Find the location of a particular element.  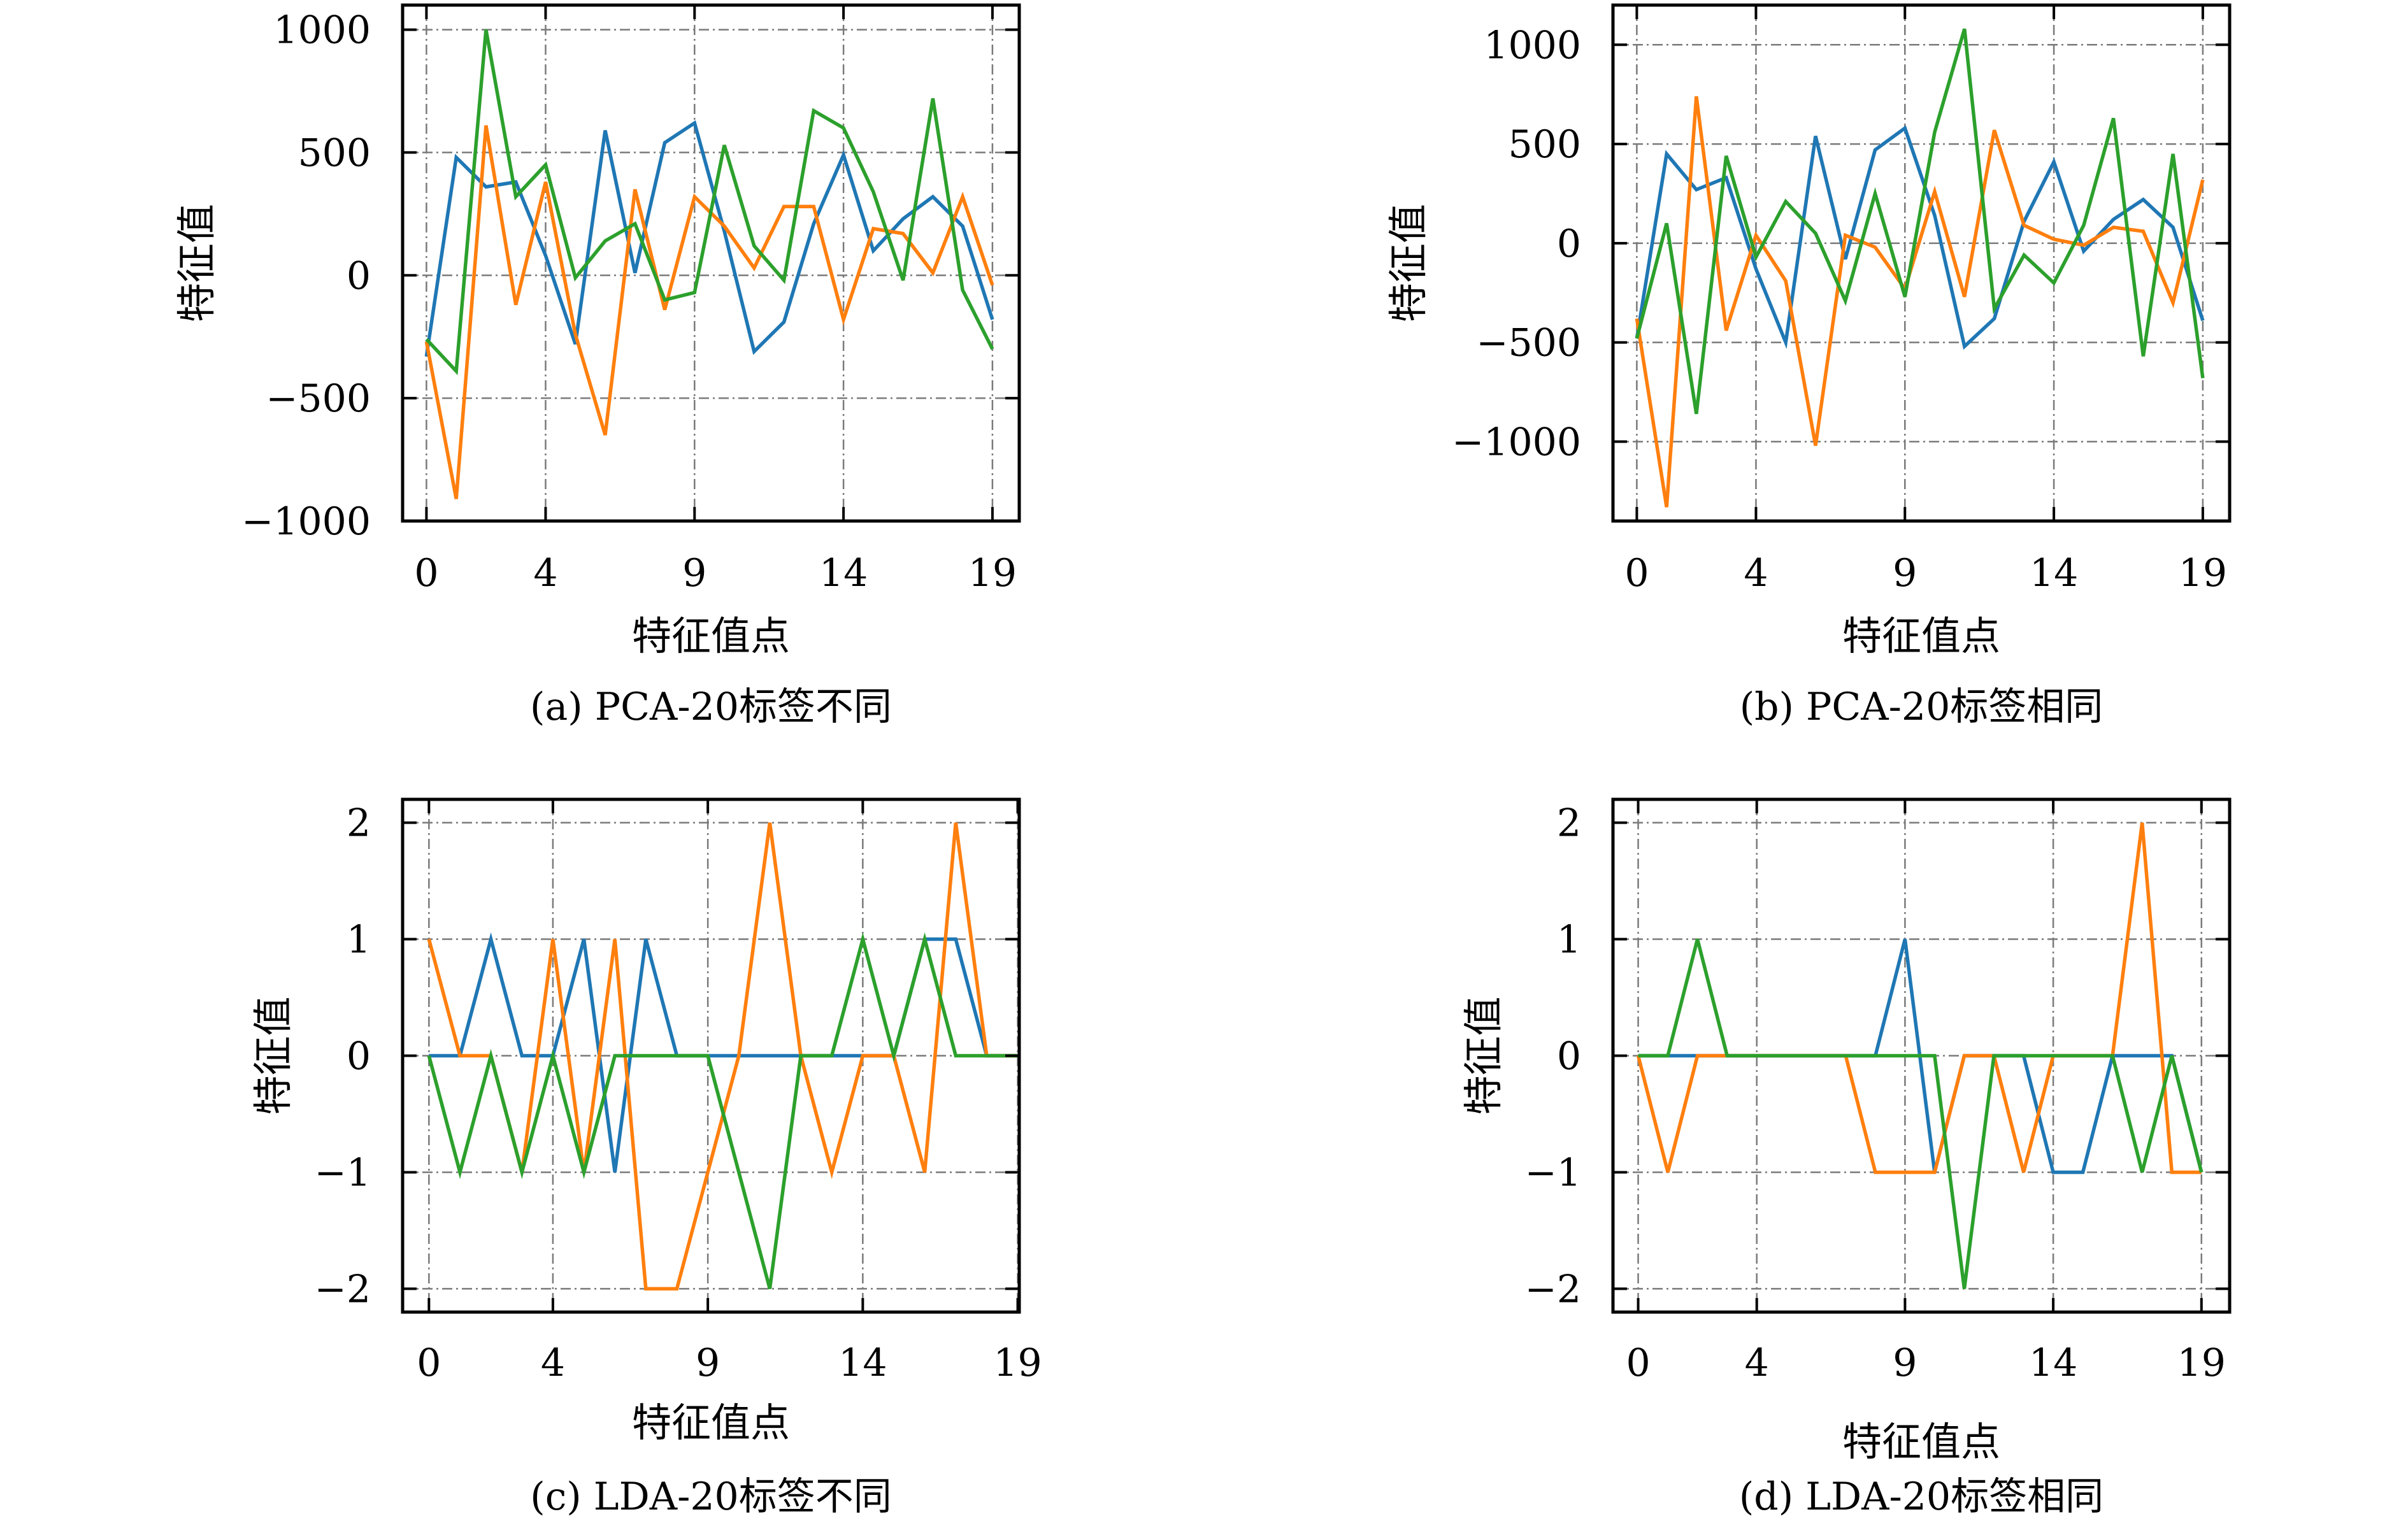

panel-caption: (c) LDA-20标签不同 is located at coordinates (710, 1497).